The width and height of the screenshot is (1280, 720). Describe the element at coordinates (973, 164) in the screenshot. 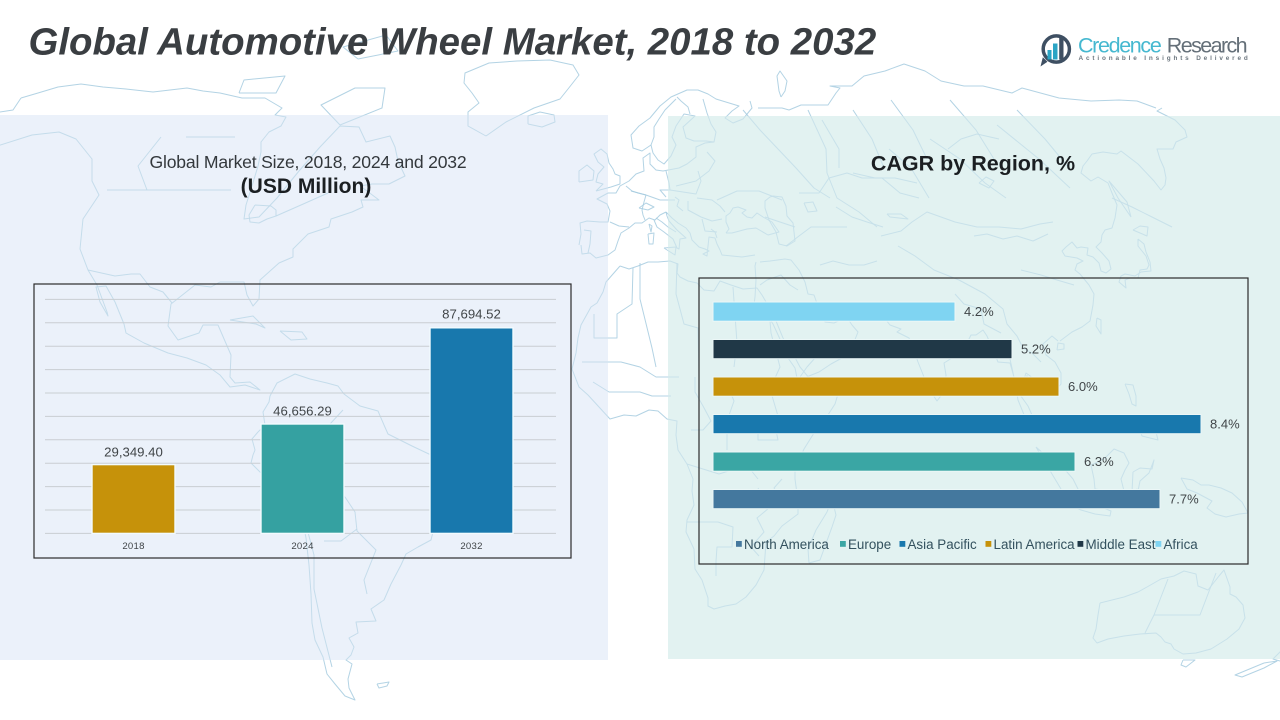

I see `svg-text: CAGR by Region, %` at that location.